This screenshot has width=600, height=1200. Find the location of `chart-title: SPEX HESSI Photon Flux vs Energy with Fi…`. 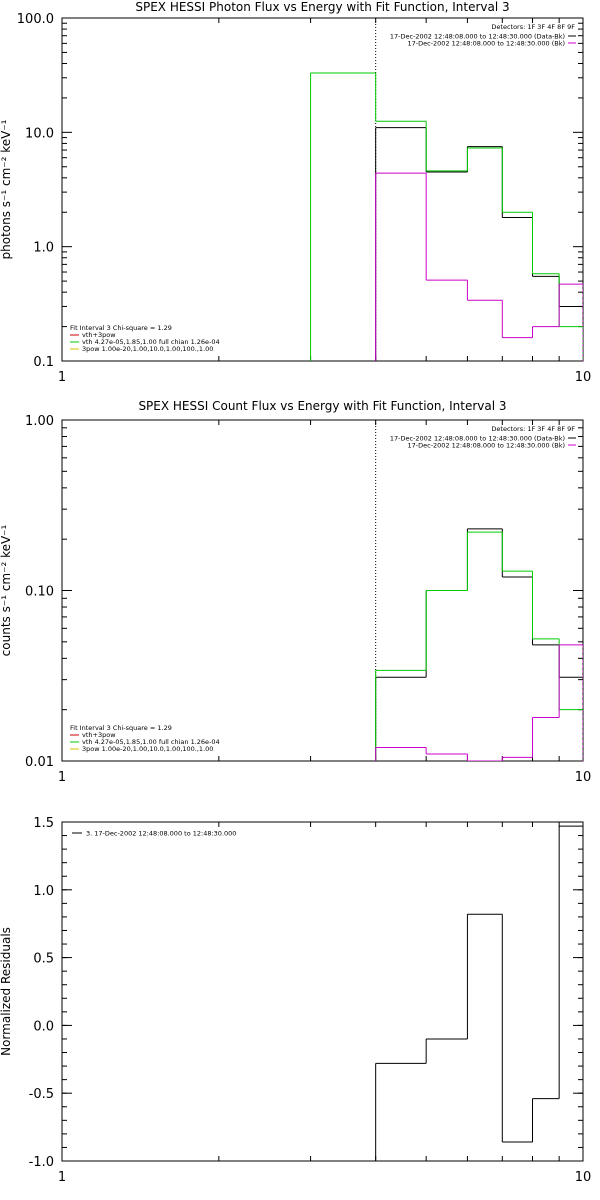

chart-title: SPEX HESSI Photon Flux vs Energy with Fi… is located at coordinates (322, 7).